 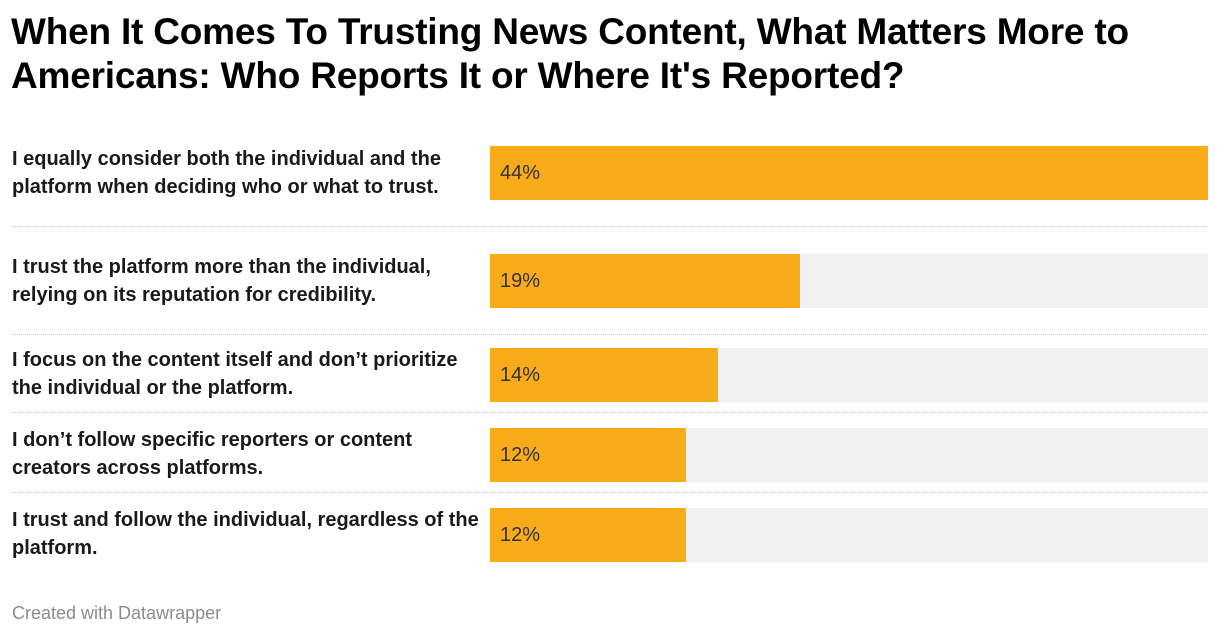 What do you see at coordinates (849, 281) in the screenshot?
I see `bar-track: 19%` at bounding box center [849, 281].